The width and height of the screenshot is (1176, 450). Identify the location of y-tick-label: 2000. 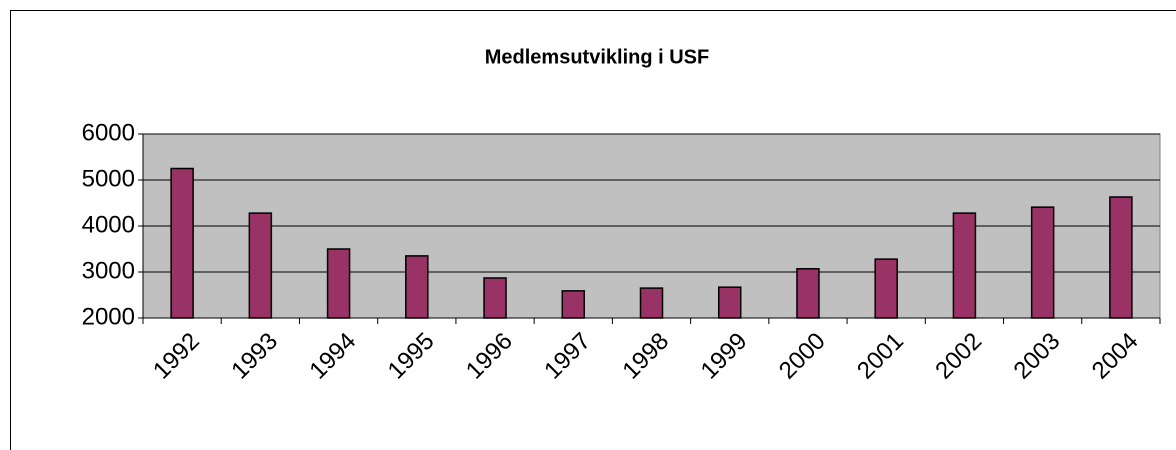
(108, 316).